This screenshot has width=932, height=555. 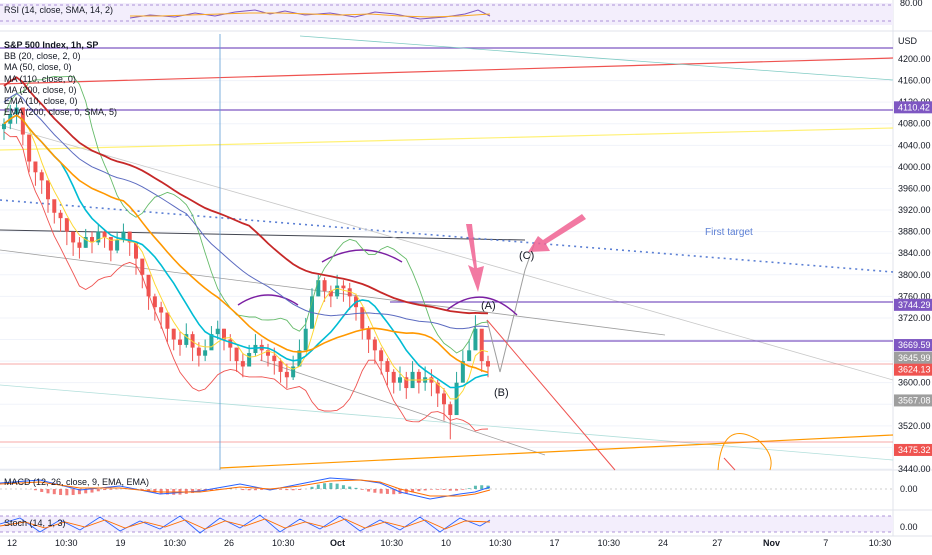 I want to click on y-tick-label: 4040.00, so click(x=914, y=145).